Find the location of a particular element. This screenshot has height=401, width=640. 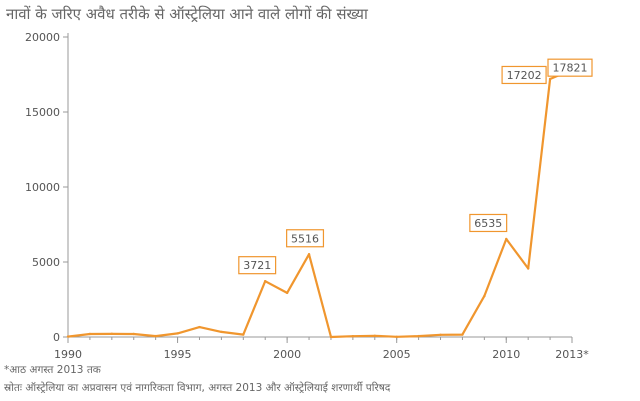

y-tick-label: 0 is located at coordinates (56, 337).